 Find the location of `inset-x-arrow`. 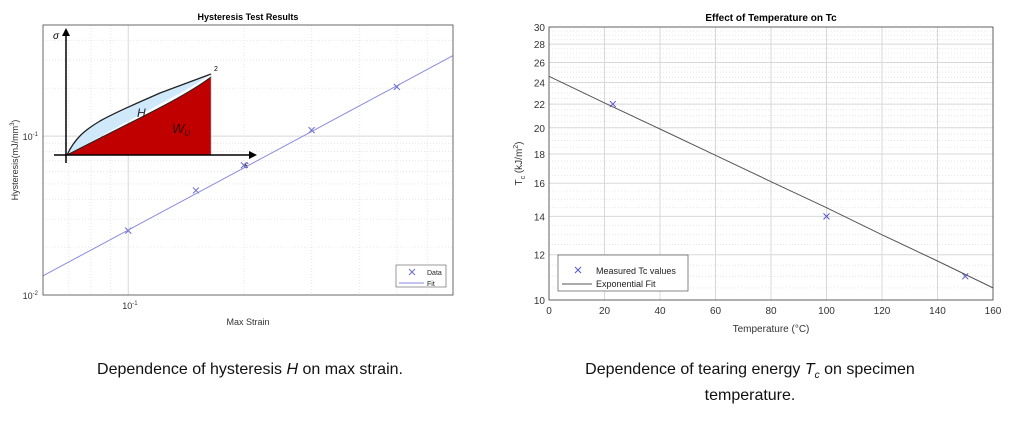

inset-x-arrow is located at coordinates (253, 155).